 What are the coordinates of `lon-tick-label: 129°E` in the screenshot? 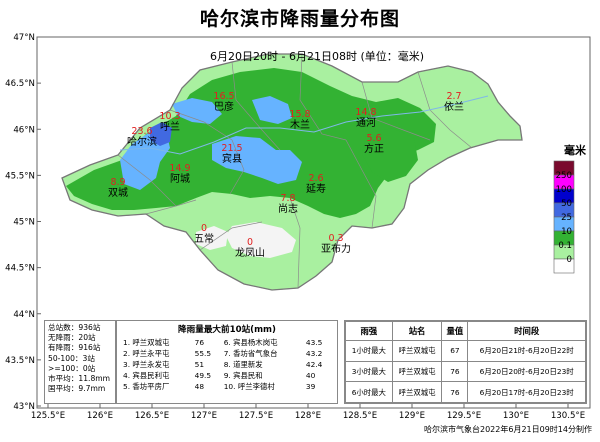 It's located at (412, 416).